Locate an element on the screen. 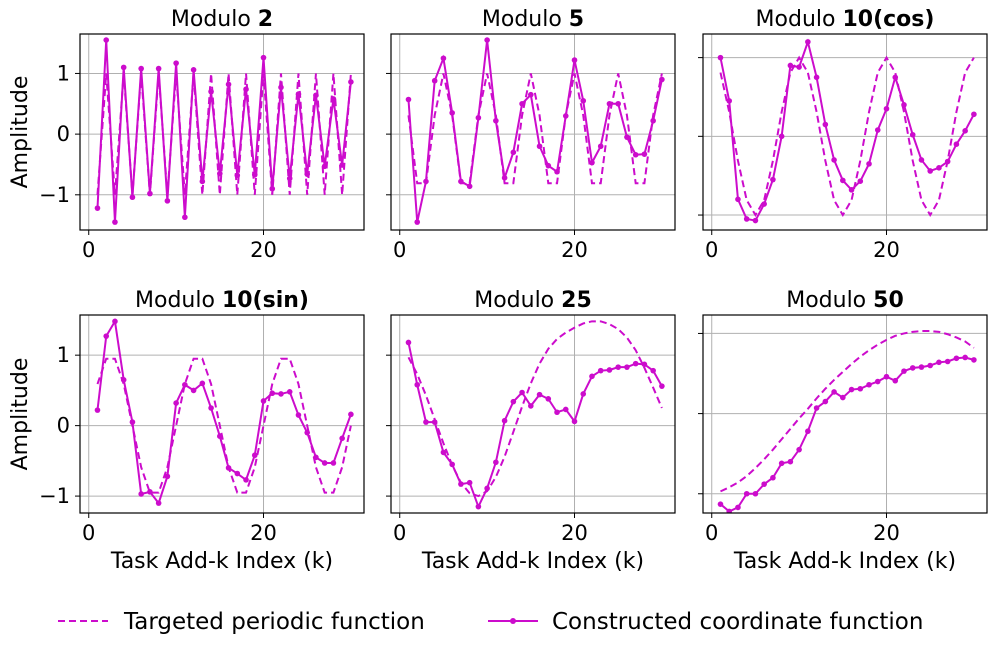 The height and width of the screenshot is (652, 997). y-tick-label: 1 is located at coordinates (63, 355).